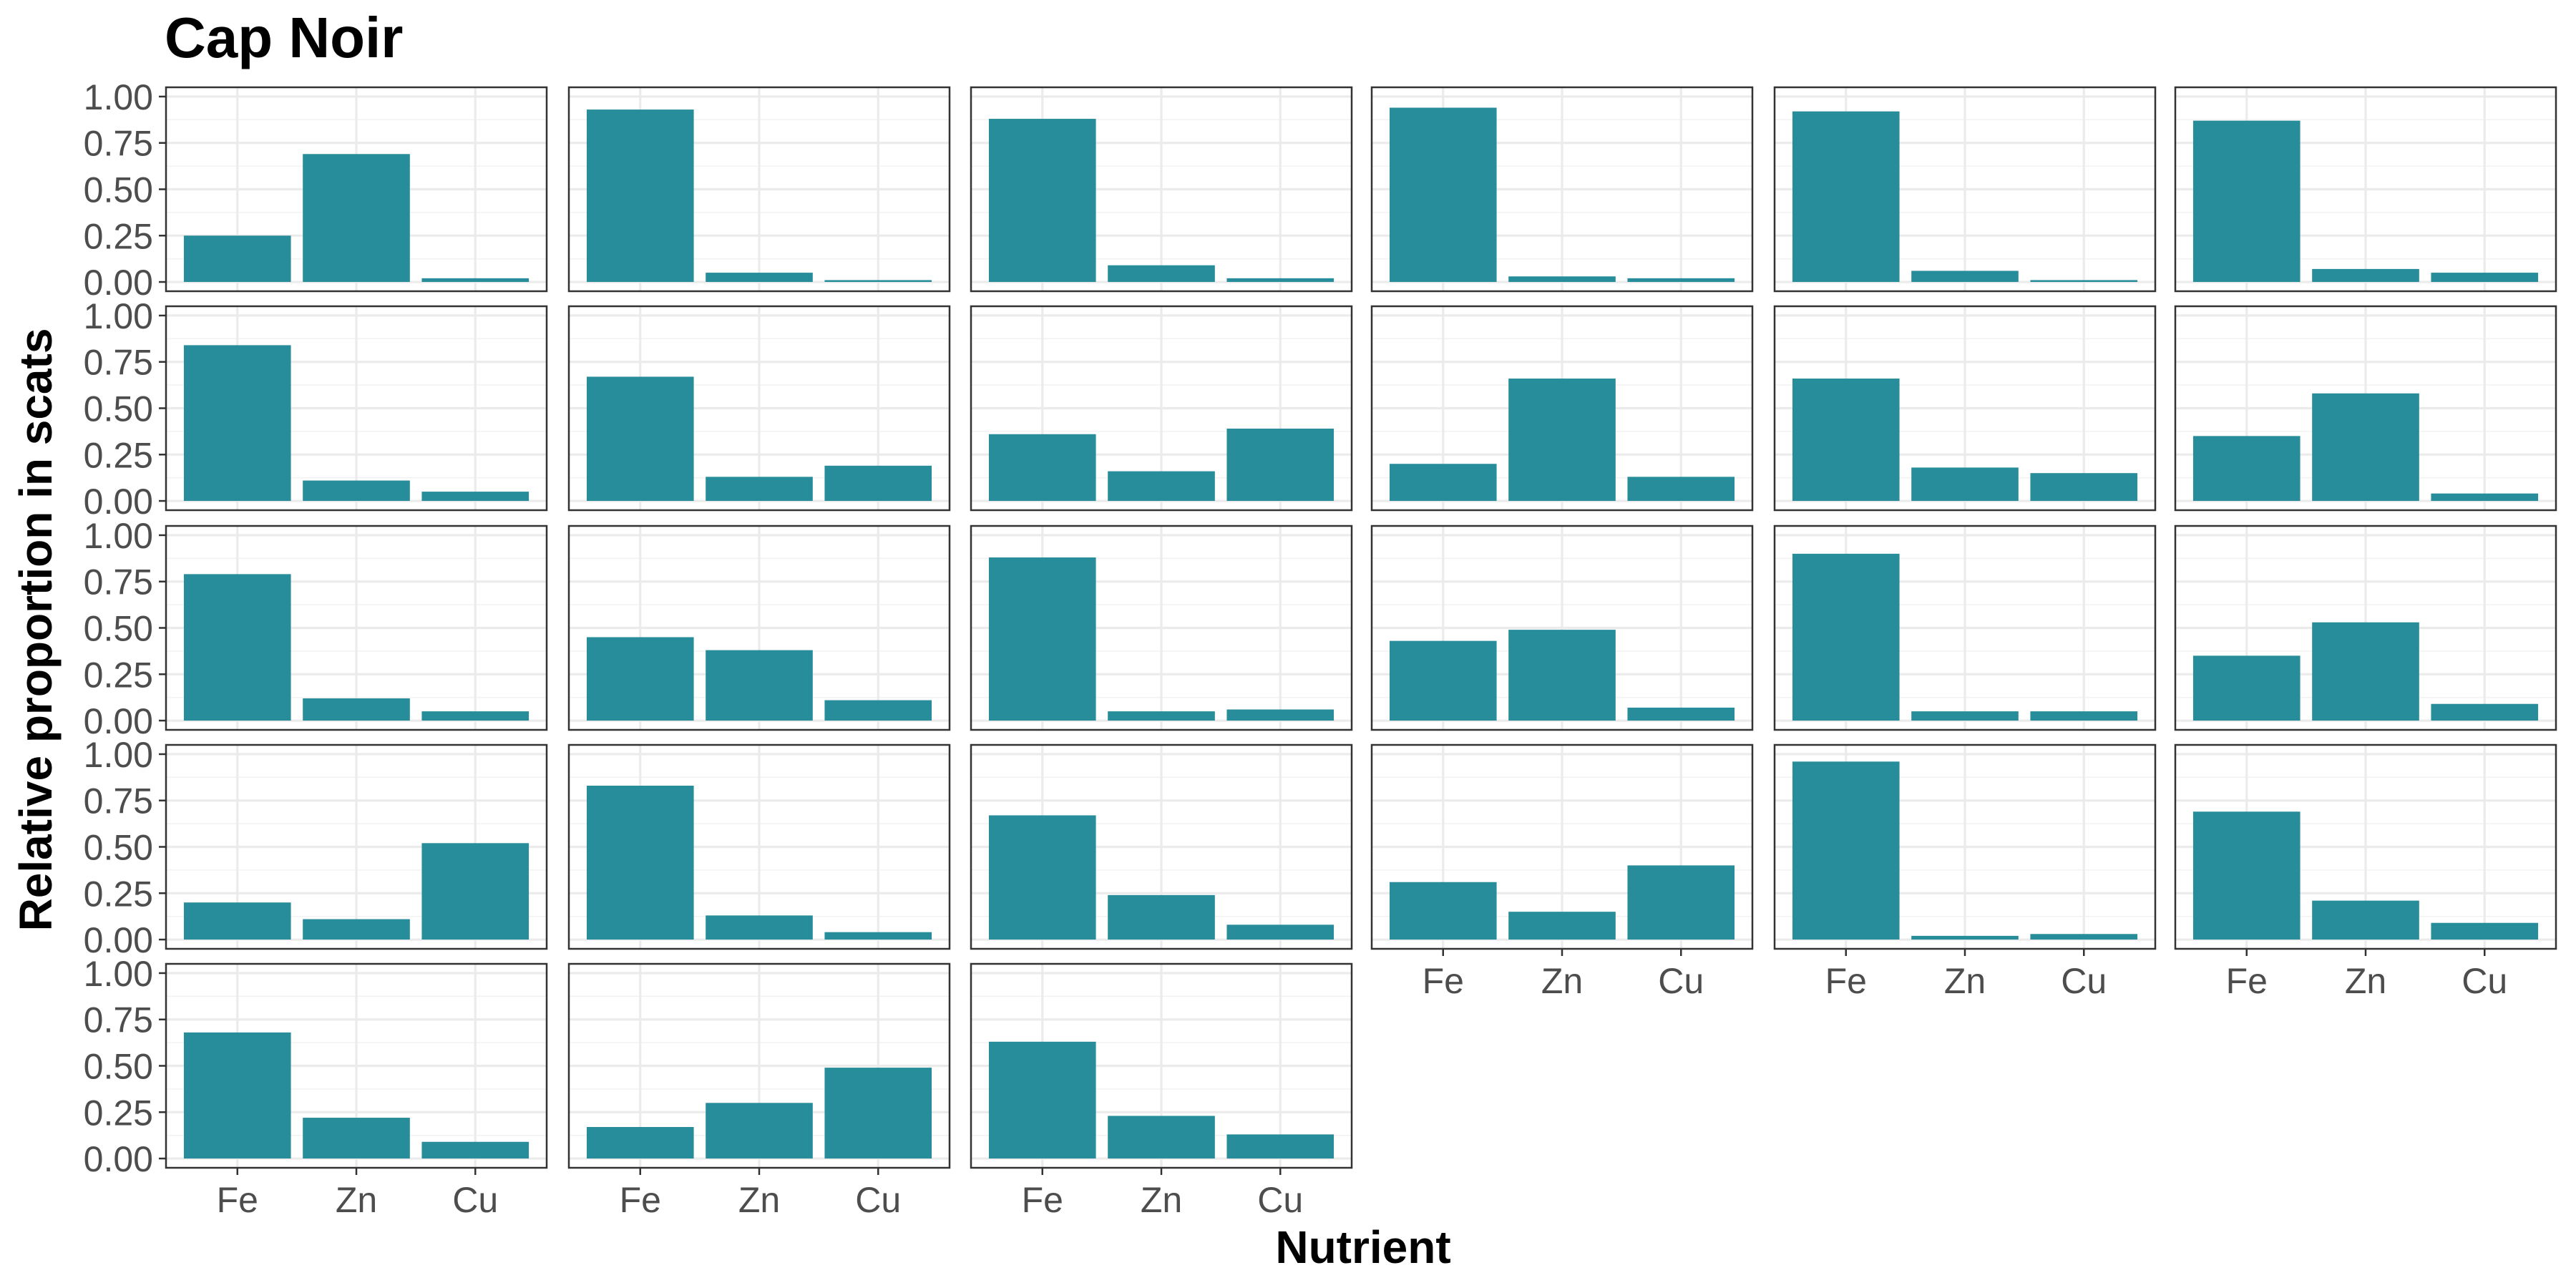  What do you see at coordinates (1562, 872) in the screenshot?
I see `panel-22: Fe Zn Cu` at bounding box center [1562, 872].